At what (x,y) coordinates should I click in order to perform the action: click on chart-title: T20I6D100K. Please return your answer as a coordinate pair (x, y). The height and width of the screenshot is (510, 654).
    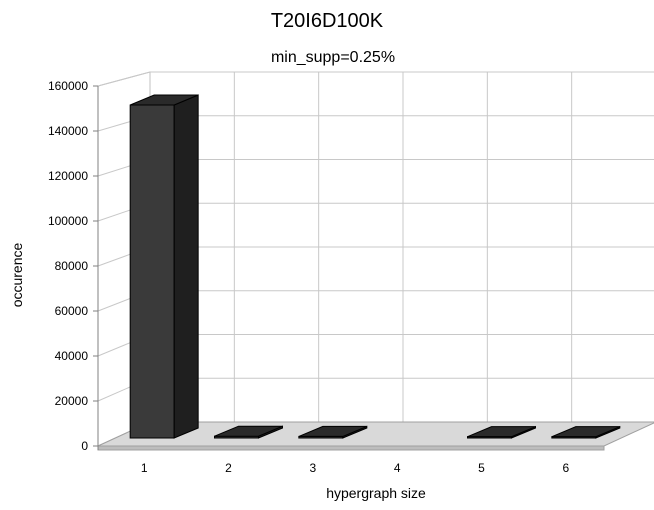
    Looking at the image, I should click on (327, 21).